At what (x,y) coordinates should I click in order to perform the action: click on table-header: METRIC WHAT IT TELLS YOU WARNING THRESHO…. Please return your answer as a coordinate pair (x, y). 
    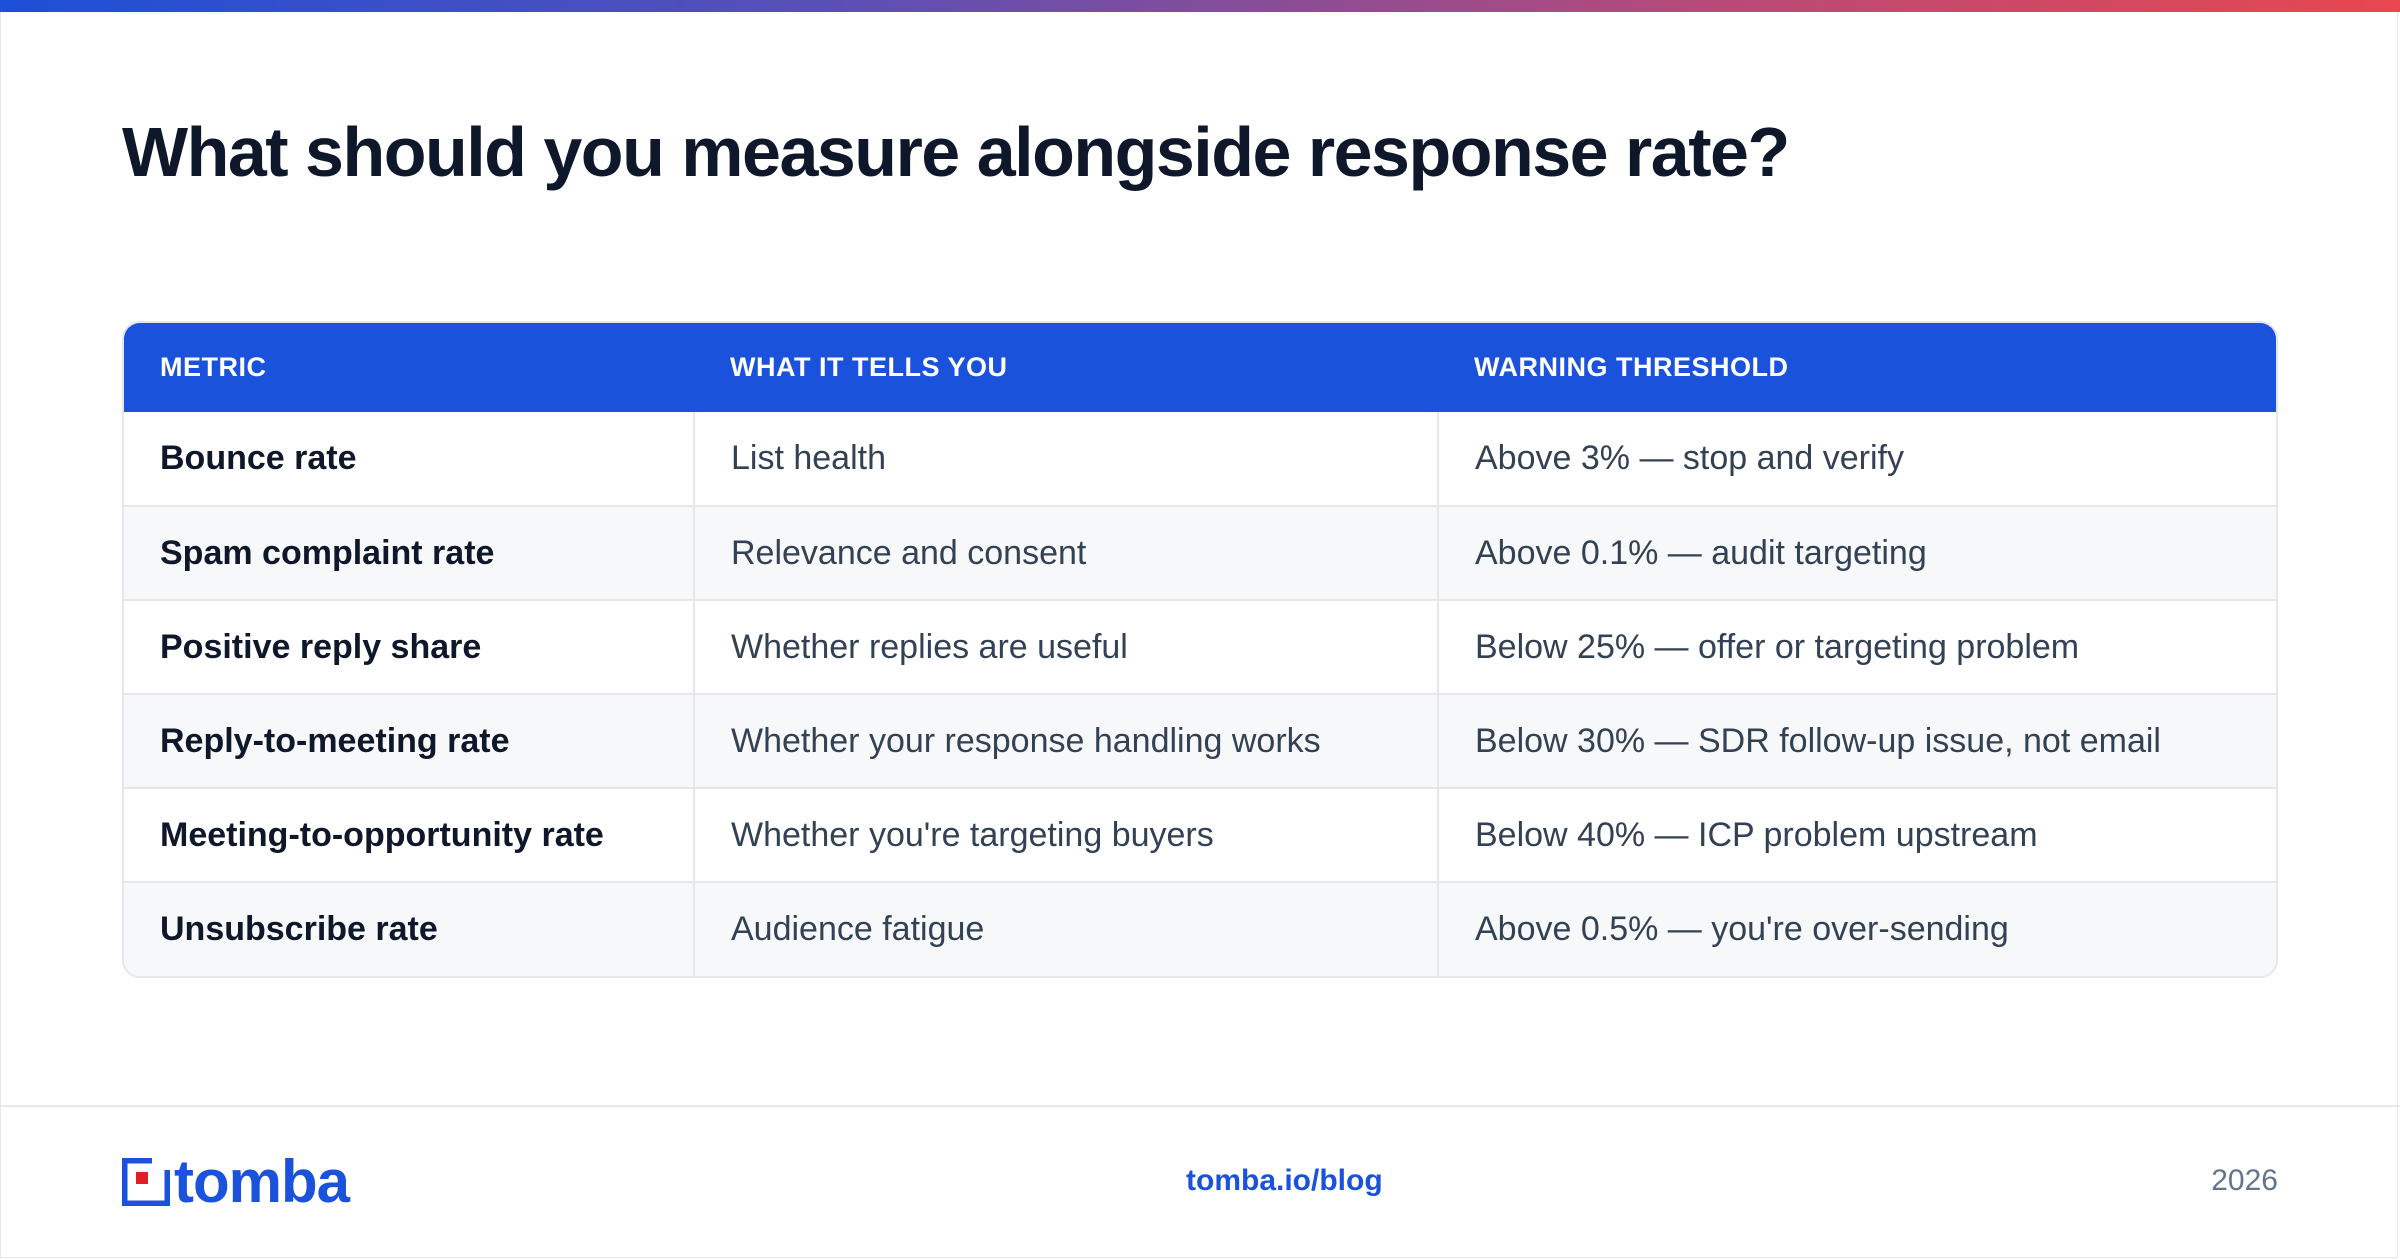
    Looking at the image, I should click on (1200, 367).